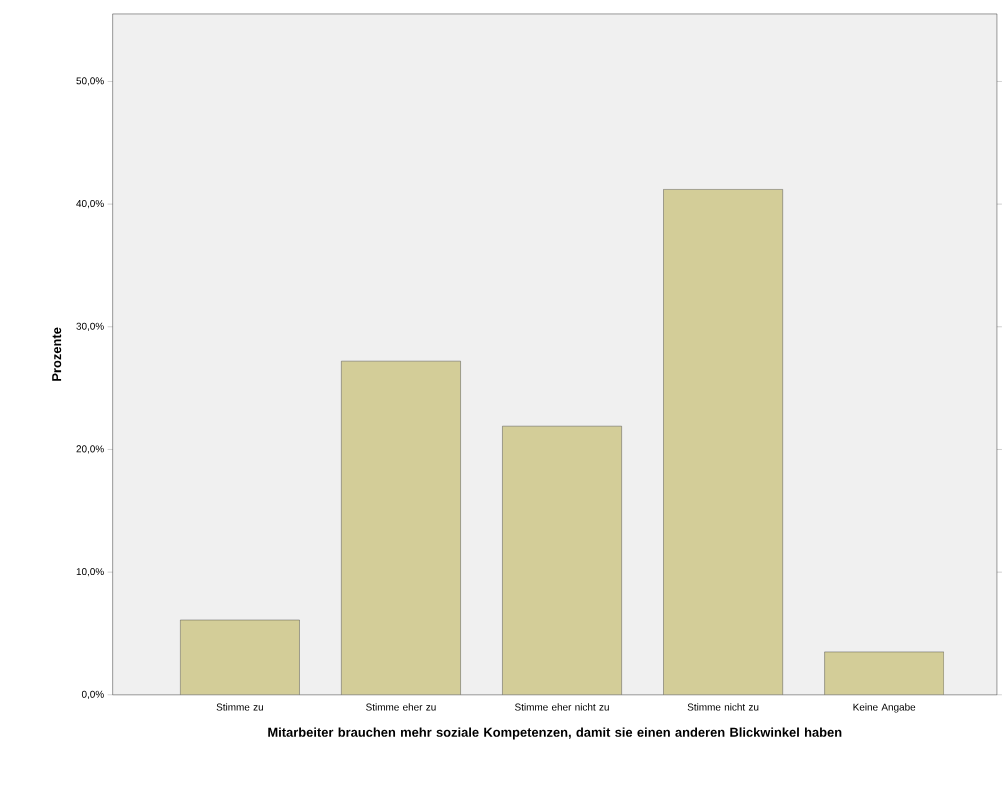 The width and height of the screenshot is (1002, 809). Describe the element at coordinates (90, 81) in the screenshot. I see `y-tick-label: 50,0%` at that location.